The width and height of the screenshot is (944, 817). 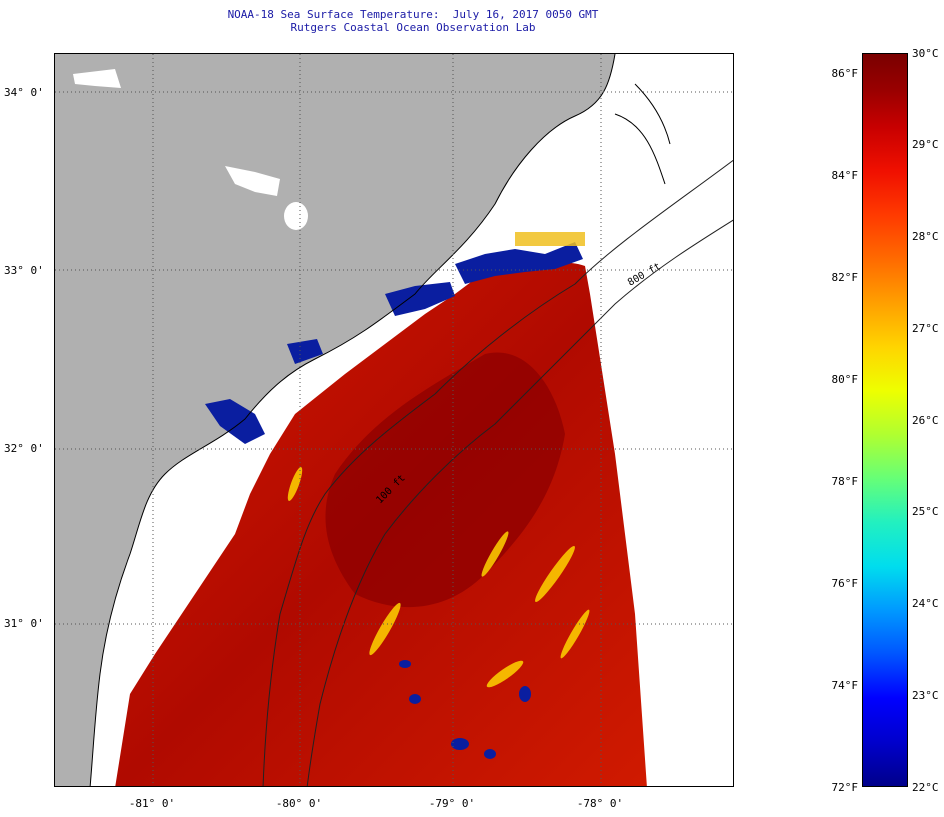 What do you see at coordinates (925, 787) in the screenshot?
I see `colorbar-c-22: 22°C` at bounding box center [925, 787].